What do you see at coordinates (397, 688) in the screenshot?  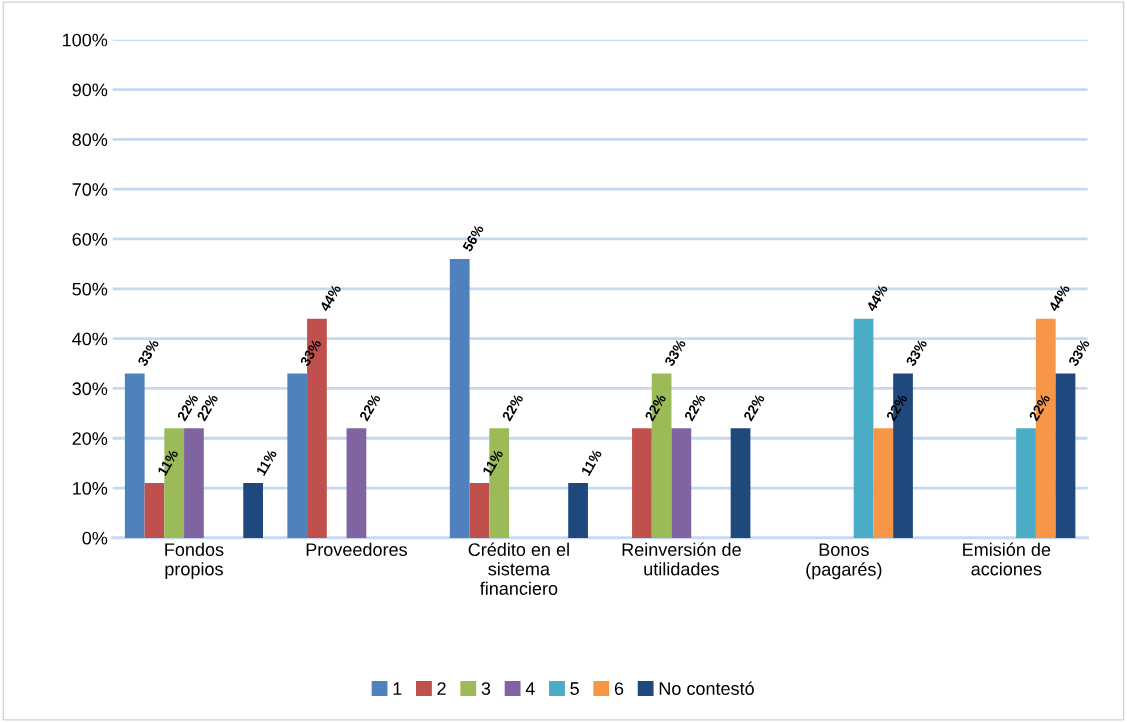 I see `legend-label: 1` at bounding box center [397, 688].